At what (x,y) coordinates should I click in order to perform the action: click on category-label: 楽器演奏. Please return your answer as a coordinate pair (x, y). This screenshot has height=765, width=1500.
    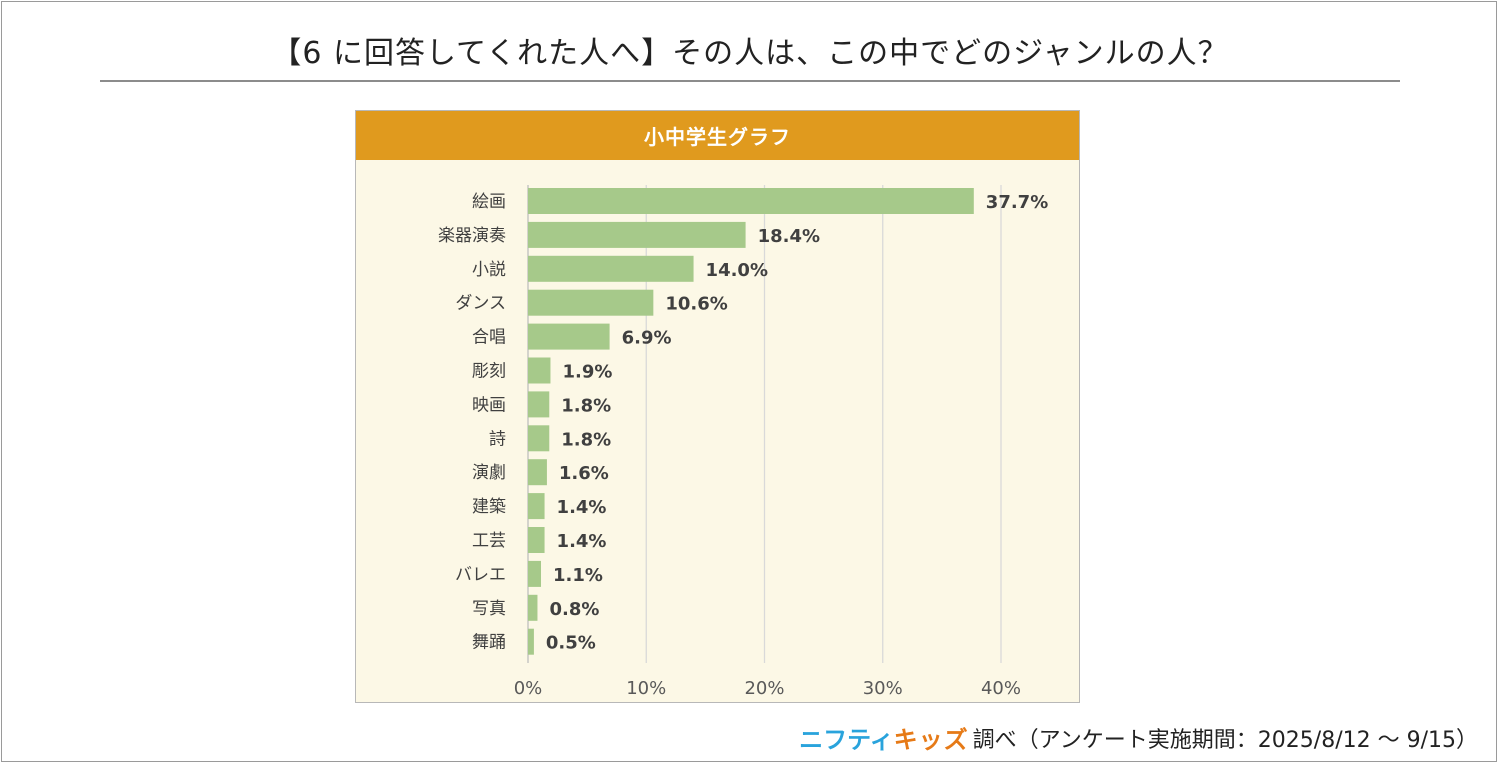
    Looking at the image, I should click on (472, 236).